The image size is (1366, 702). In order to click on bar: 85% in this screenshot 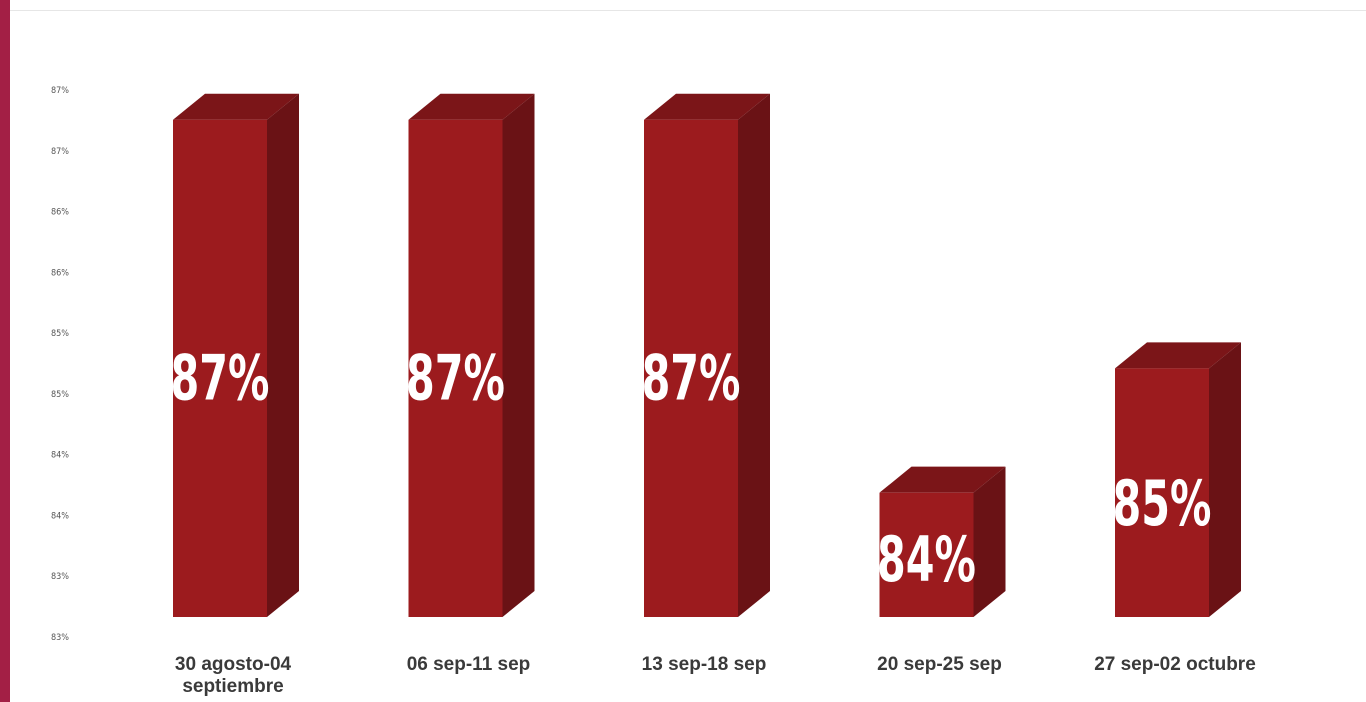, I will do `click(1177, 479)`.